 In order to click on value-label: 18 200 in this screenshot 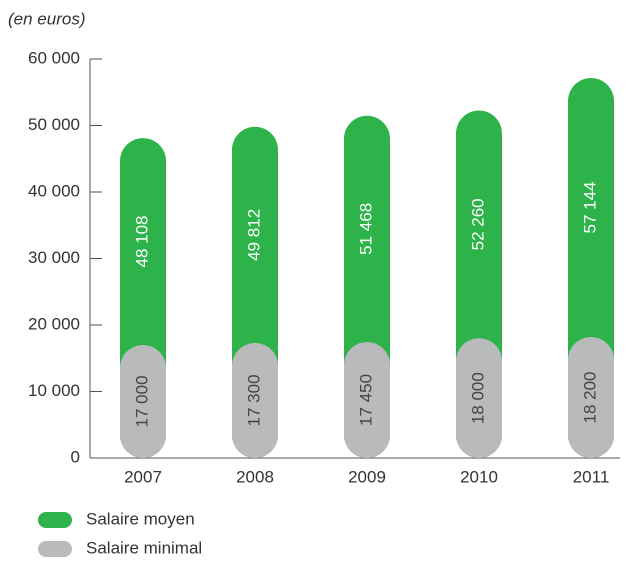, I will do `click(589, 397)`.